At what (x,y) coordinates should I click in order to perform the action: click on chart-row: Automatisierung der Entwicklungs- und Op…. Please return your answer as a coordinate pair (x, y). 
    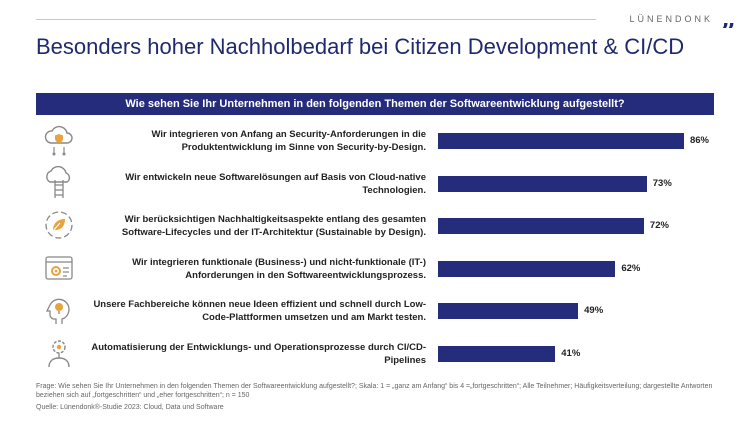
    Looking at the image, I should click on (386, 354).